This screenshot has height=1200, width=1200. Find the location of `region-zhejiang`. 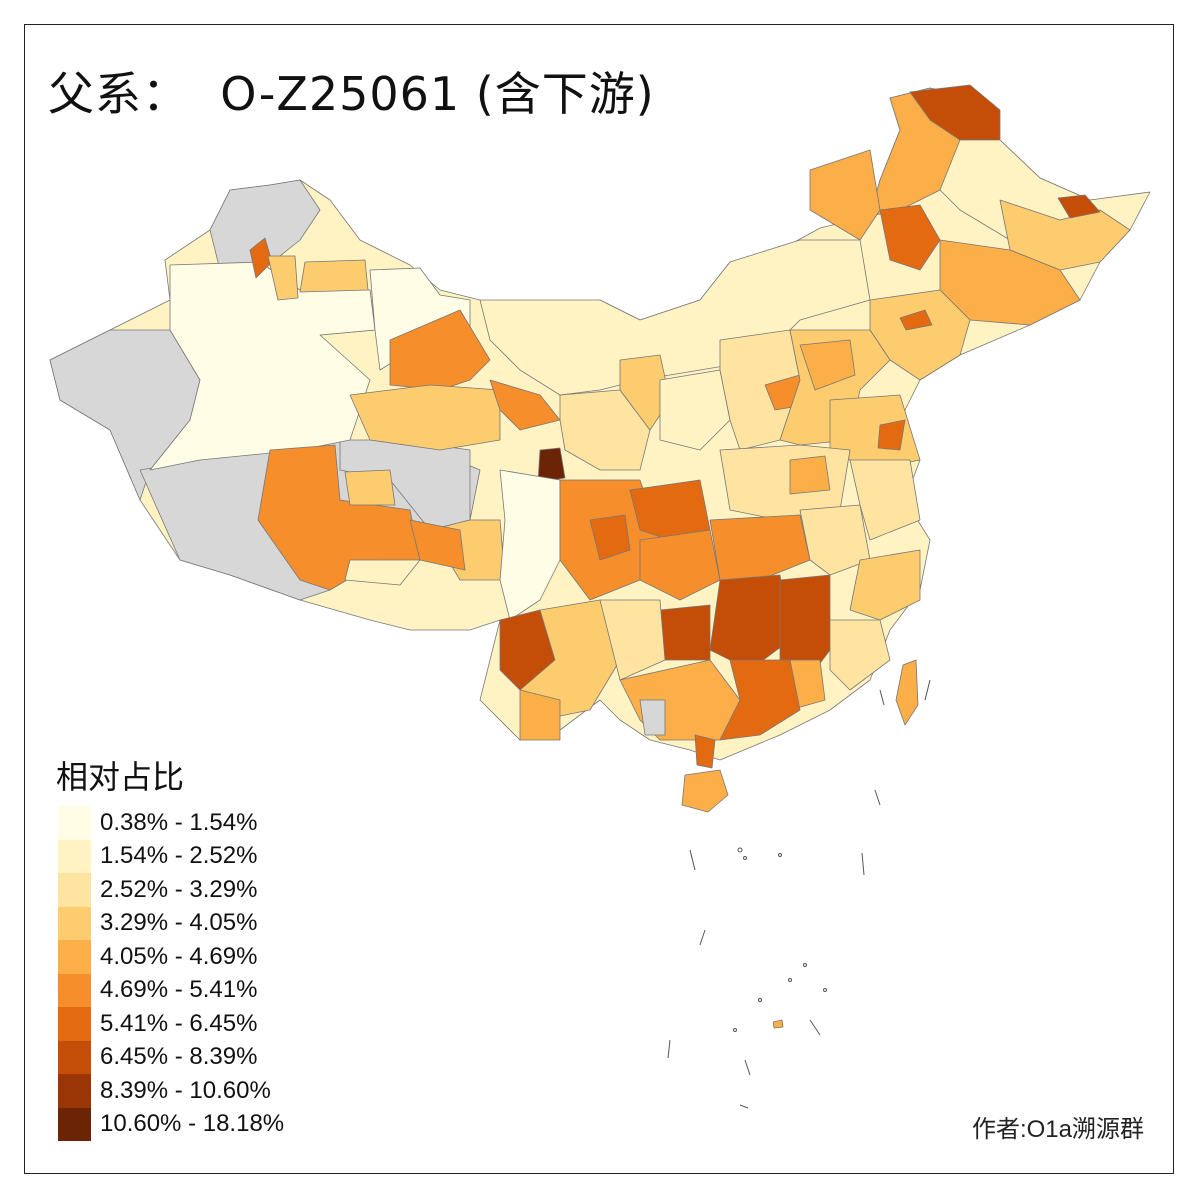

region-zhejiang is located at coordinates (885, 585).